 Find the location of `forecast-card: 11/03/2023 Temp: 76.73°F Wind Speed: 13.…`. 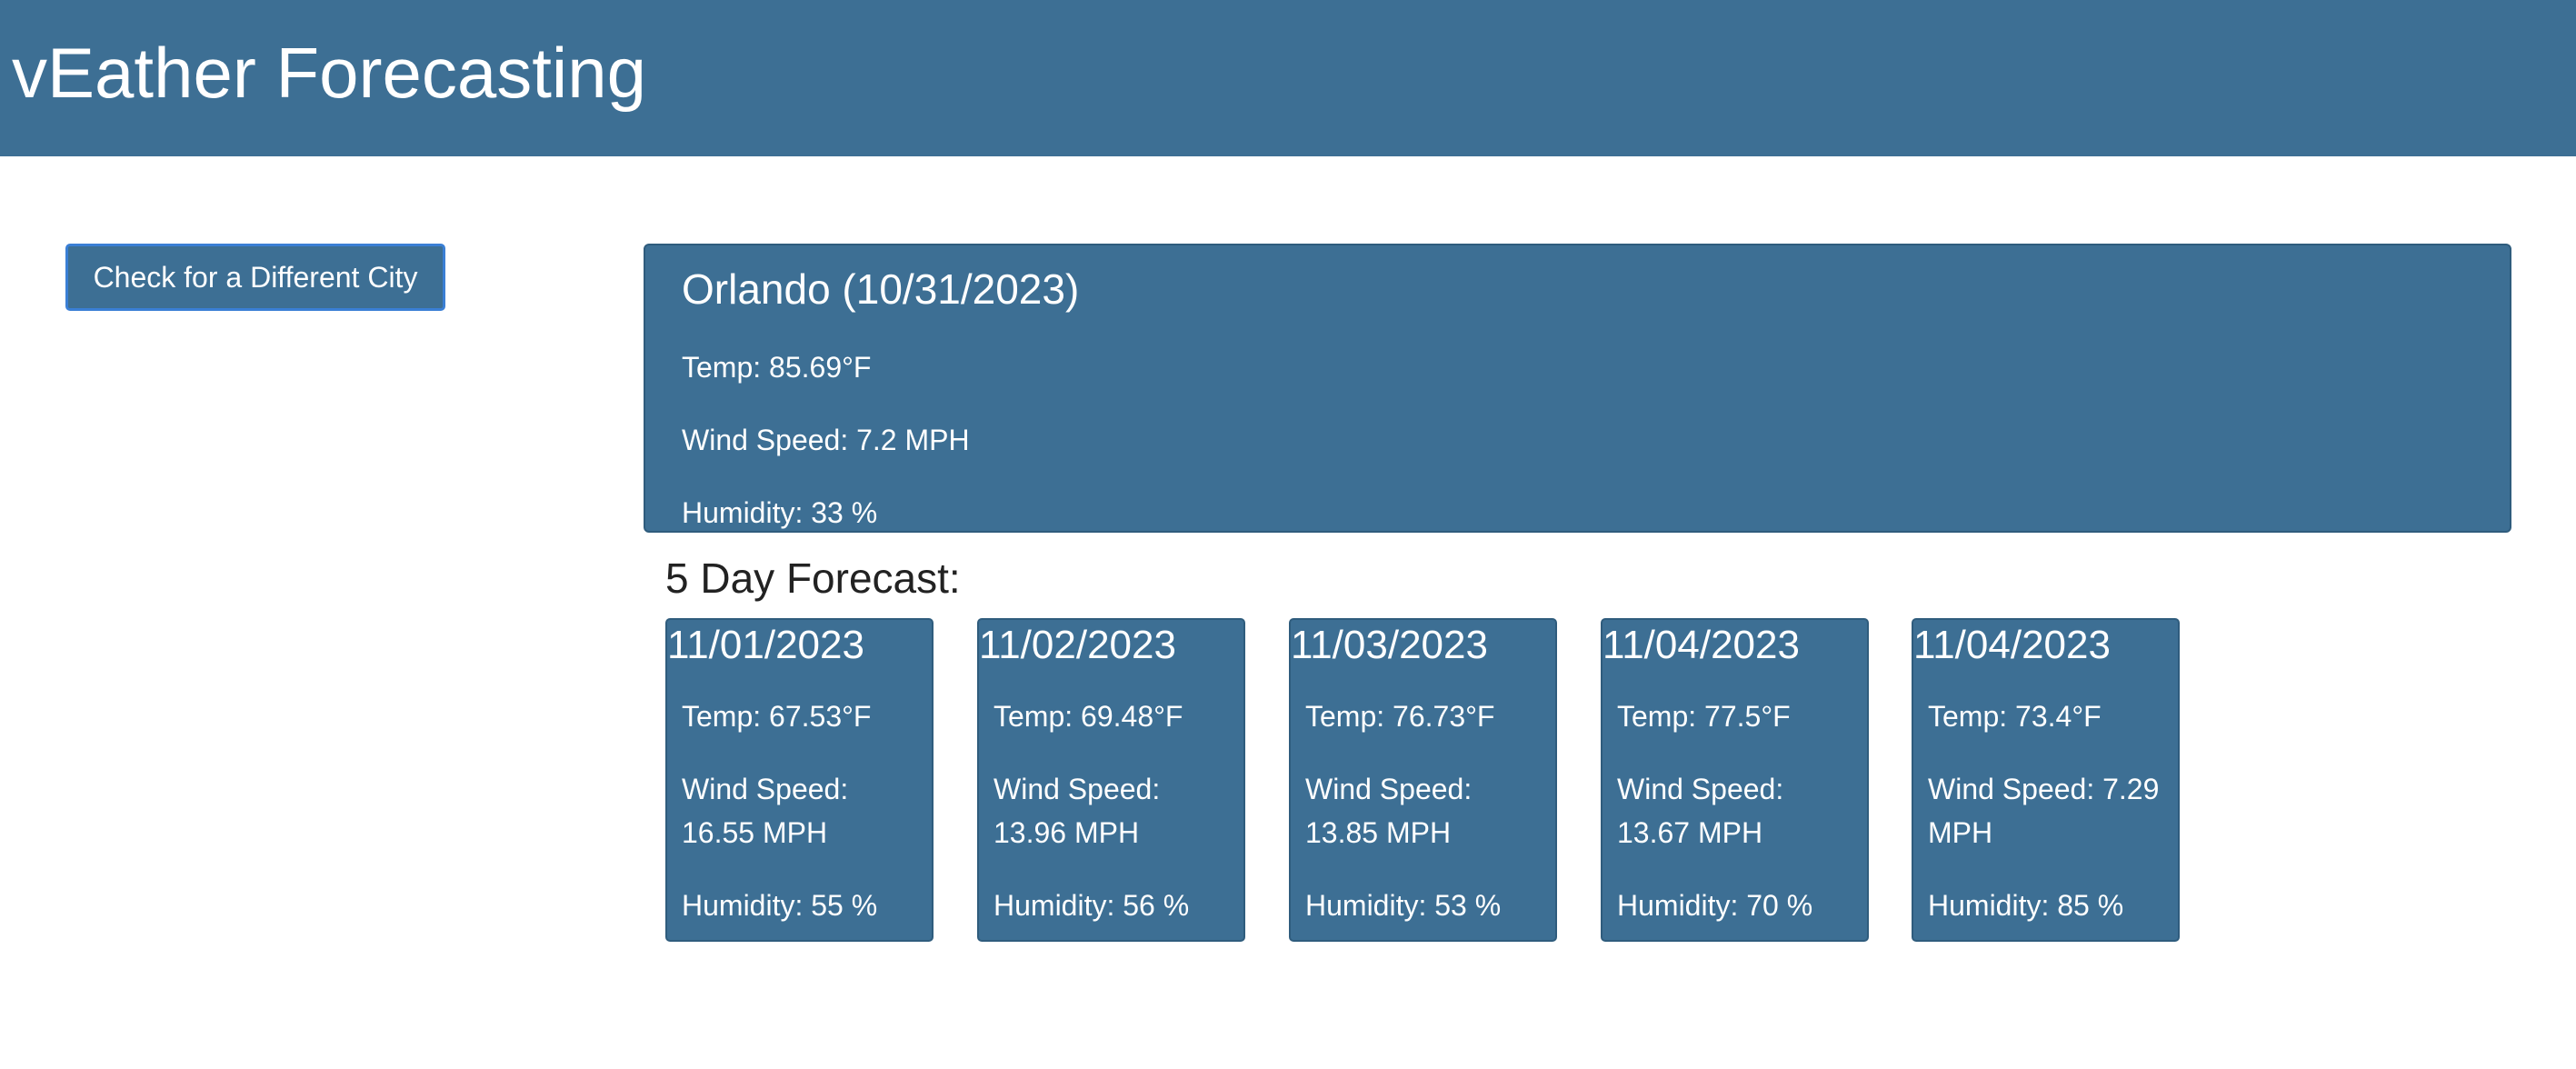

forecast-card: 11/03/2023 Temp: 76.73°F Wind Speed: 13.… is located at coordinates (1423, 780).